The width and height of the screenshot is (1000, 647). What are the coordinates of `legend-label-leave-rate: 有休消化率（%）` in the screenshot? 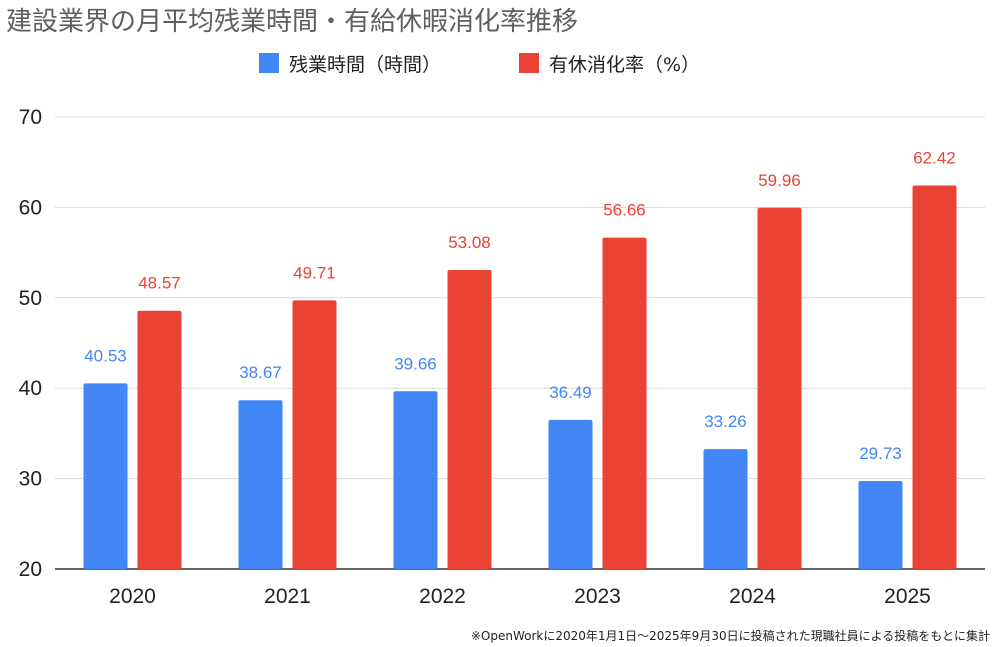 It's located at (624, 65).